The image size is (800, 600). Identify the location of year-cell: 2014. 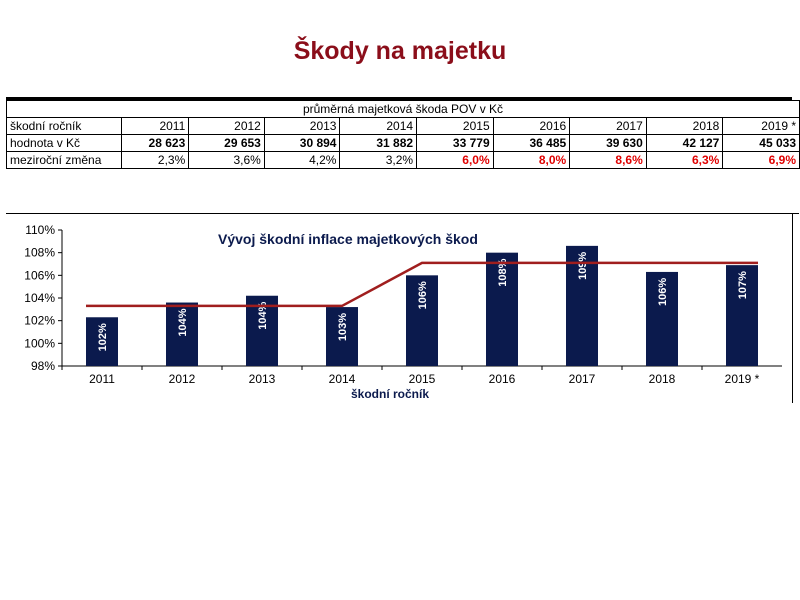
(378, 126).